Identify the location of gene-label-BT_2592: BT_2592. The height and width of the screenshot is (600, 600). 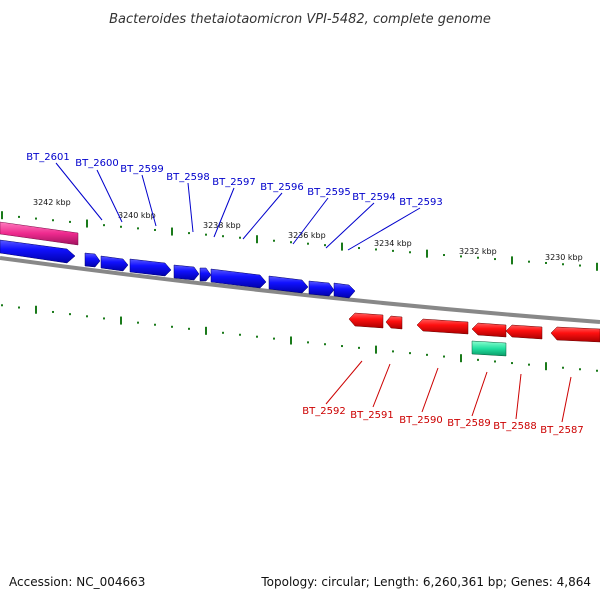
(323, 411).